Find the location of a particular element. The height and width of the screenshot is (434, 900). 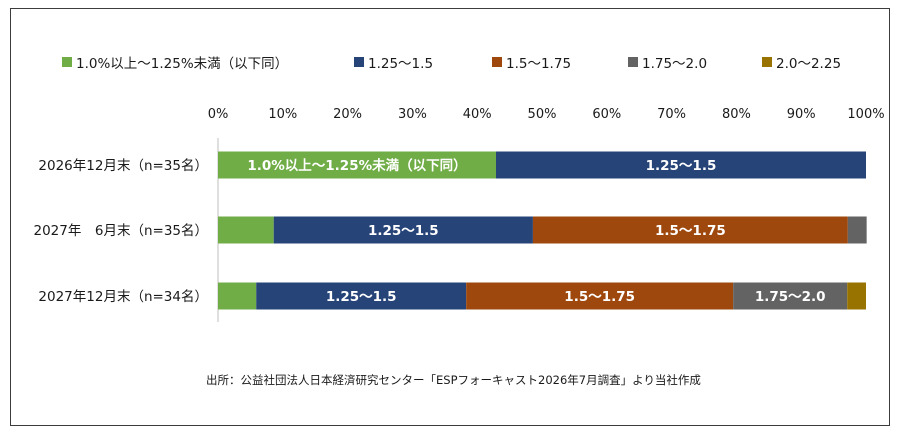

category-label: 2027年12月末（n=34名） is located at coordinates (123, 297).